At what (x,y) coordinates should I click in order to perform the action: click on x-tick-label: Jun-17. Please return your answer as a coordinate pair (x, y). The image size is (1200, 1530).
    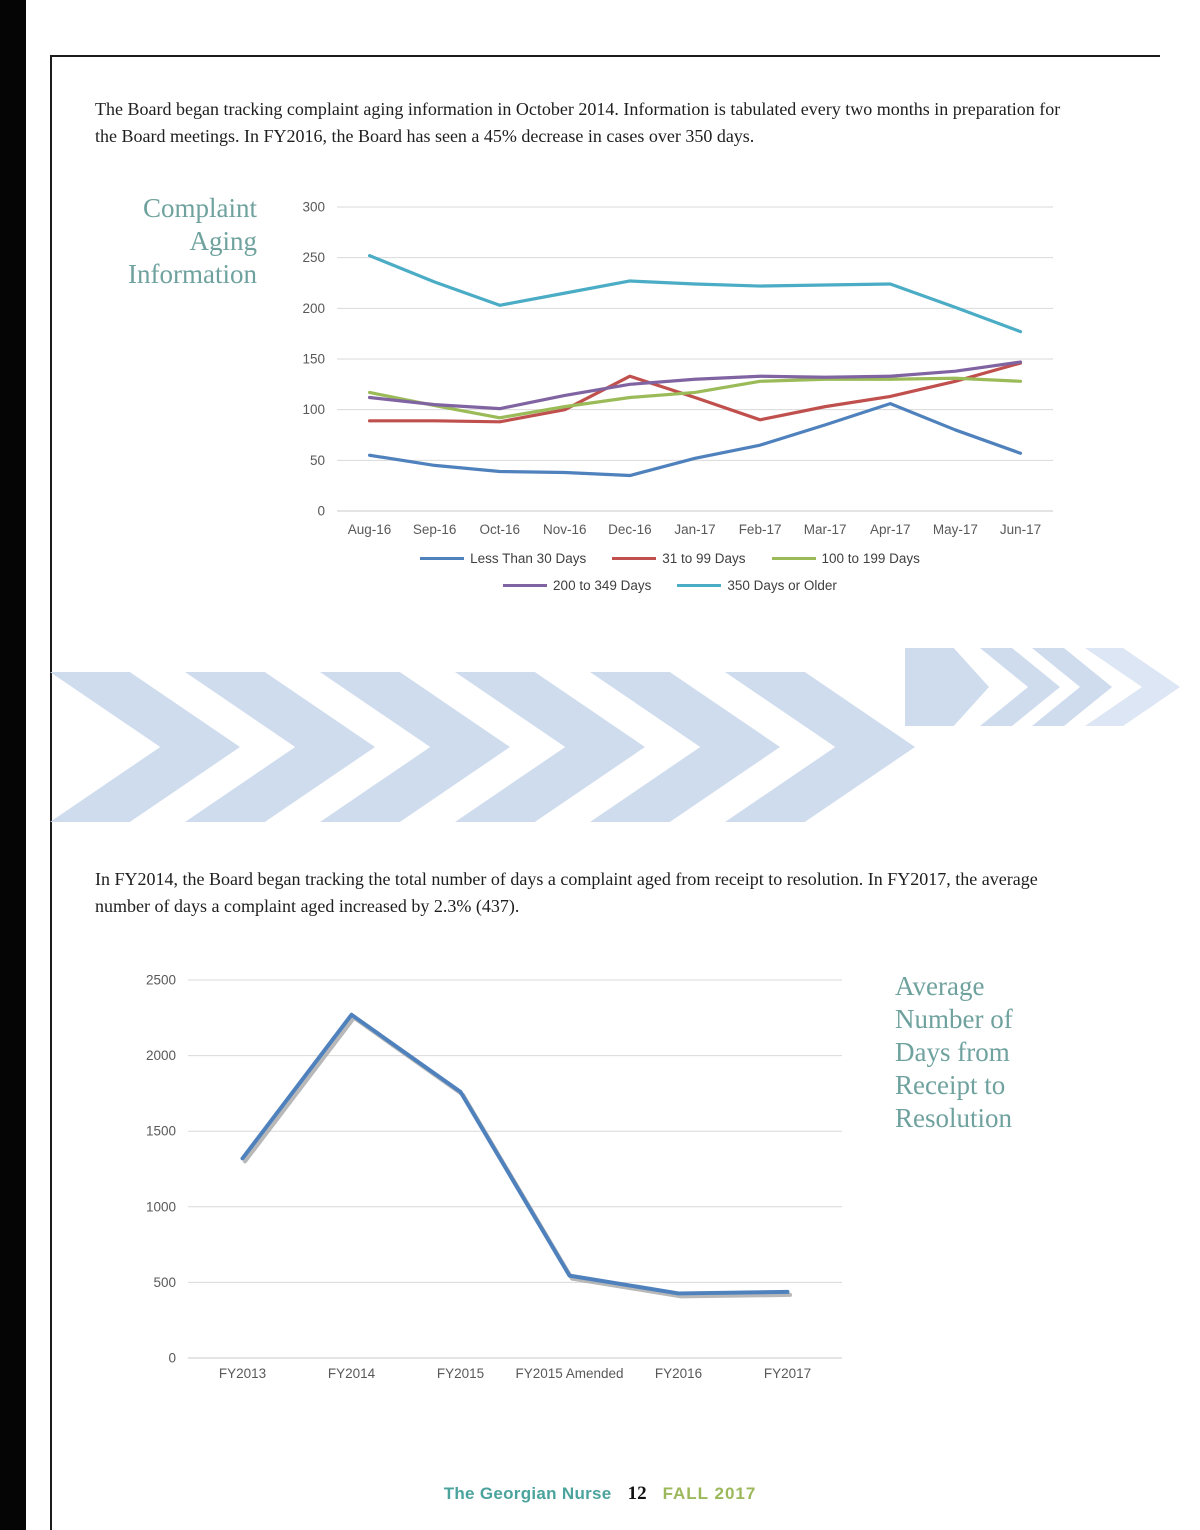
    Looking at the image, I should click on (1020, 529).